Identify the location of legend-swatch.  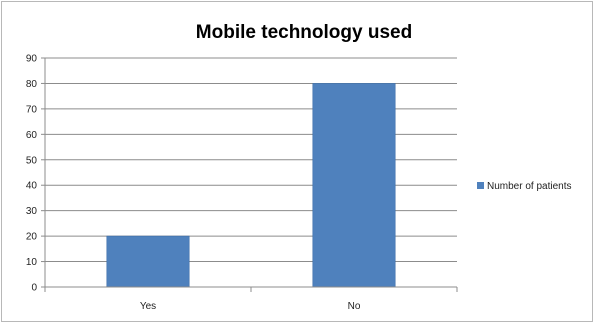
(480, 185).